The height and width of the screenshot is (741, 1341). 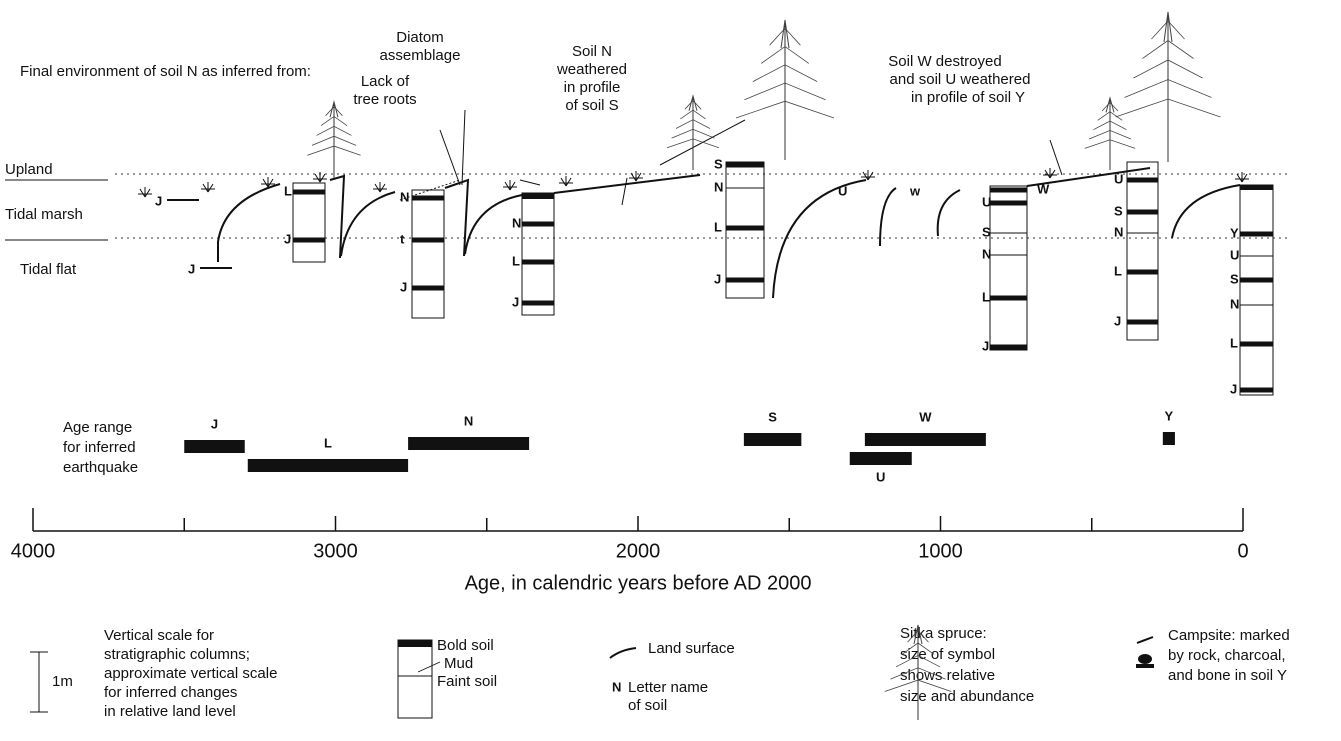 What do you see at coordinates (467, 681) in the screenshot?
I see `legend-text: Faint soil` at bounding box center [467, 681].